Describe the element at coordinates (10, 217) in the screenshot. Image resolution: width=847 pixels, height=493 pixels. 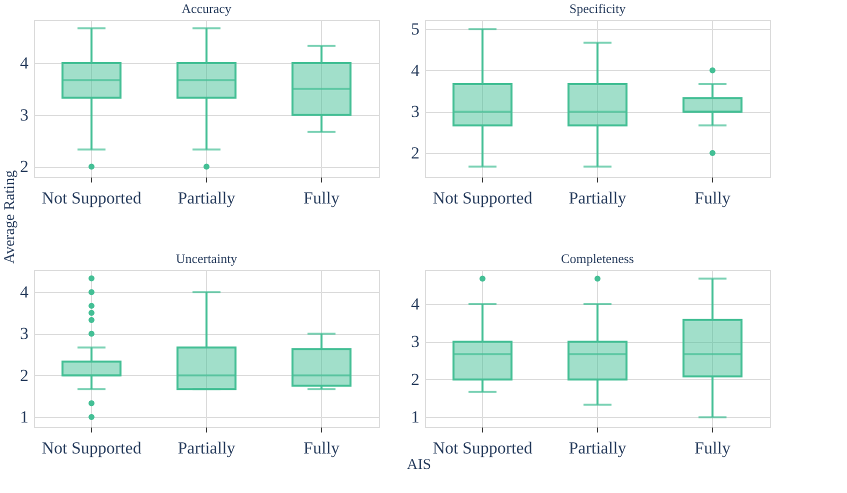
I see `y-axis-title: Average Rating` at that location.